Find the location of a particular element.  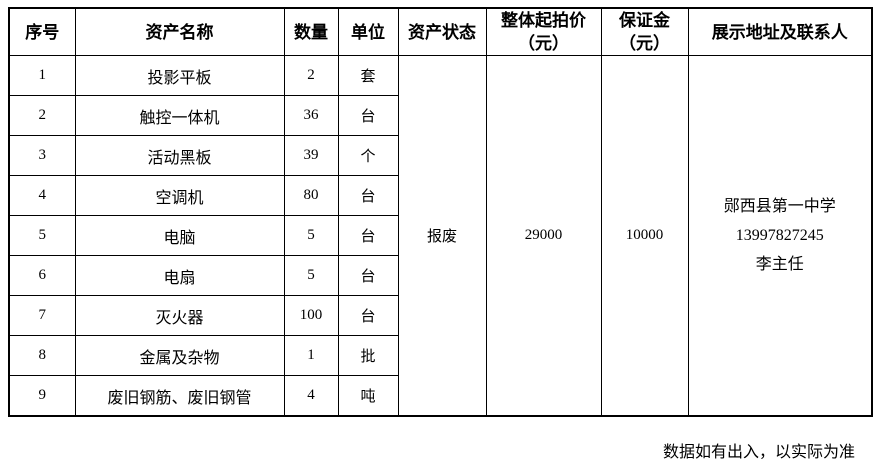

cell-no: 7 is located at coordinates (42, 315).